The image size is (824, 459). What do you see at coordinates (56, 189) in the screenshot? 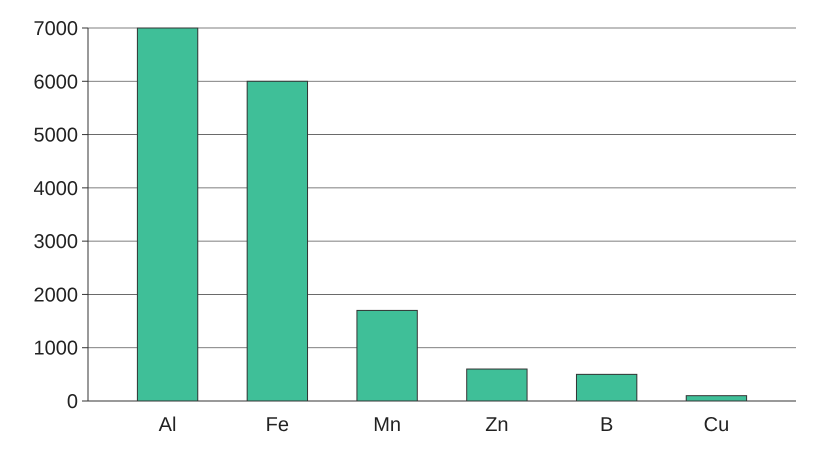
I see `y-tick-label: 4000` at bounding box center [56, 189].